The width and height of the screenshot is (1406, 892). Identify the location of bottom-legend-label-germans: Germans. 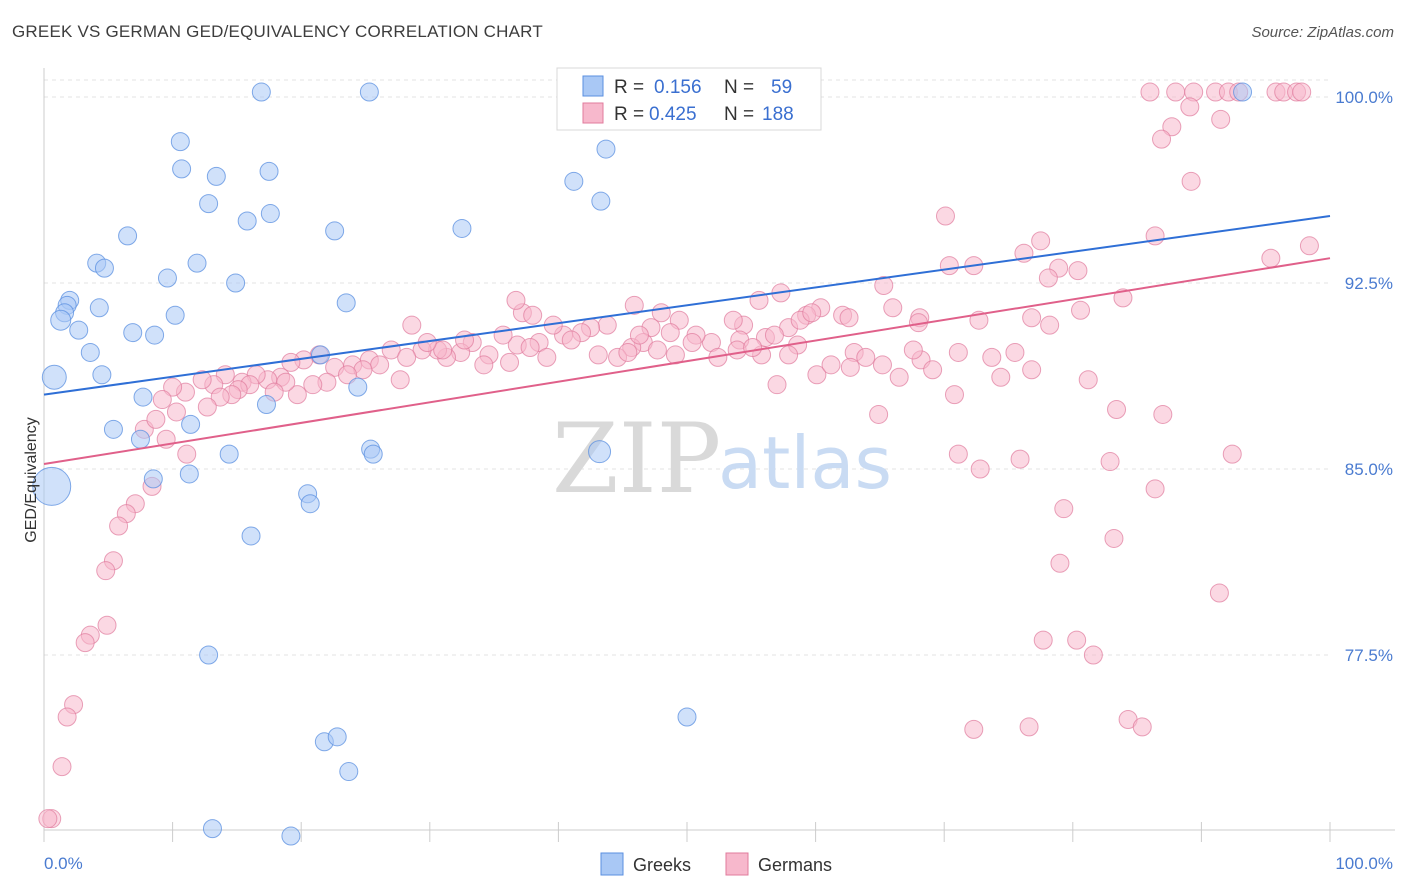
(795, 865).